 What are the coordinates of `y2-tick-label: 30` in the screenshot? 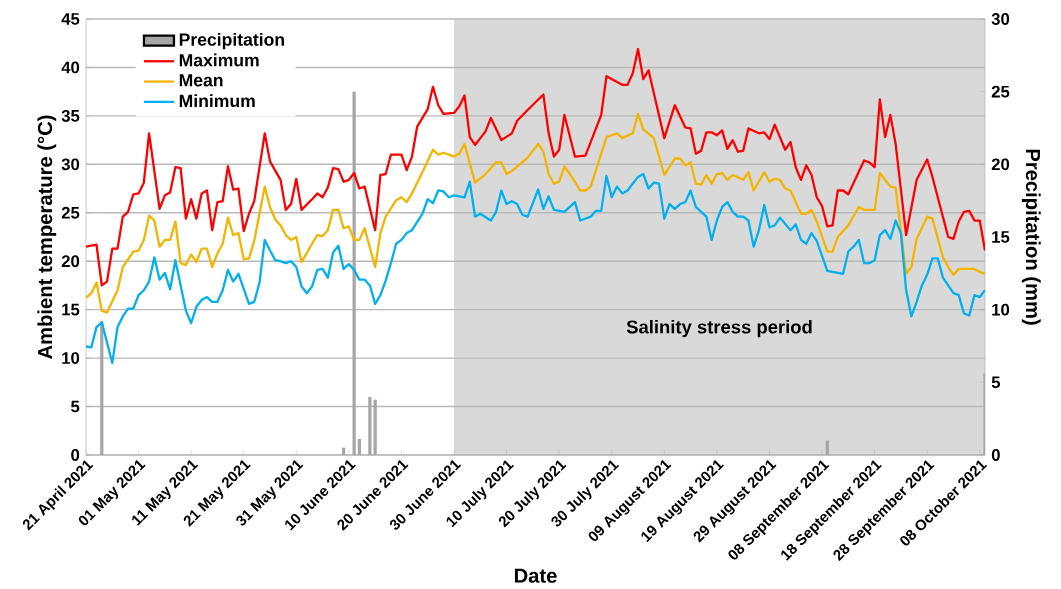 It's located at (1000, 19).